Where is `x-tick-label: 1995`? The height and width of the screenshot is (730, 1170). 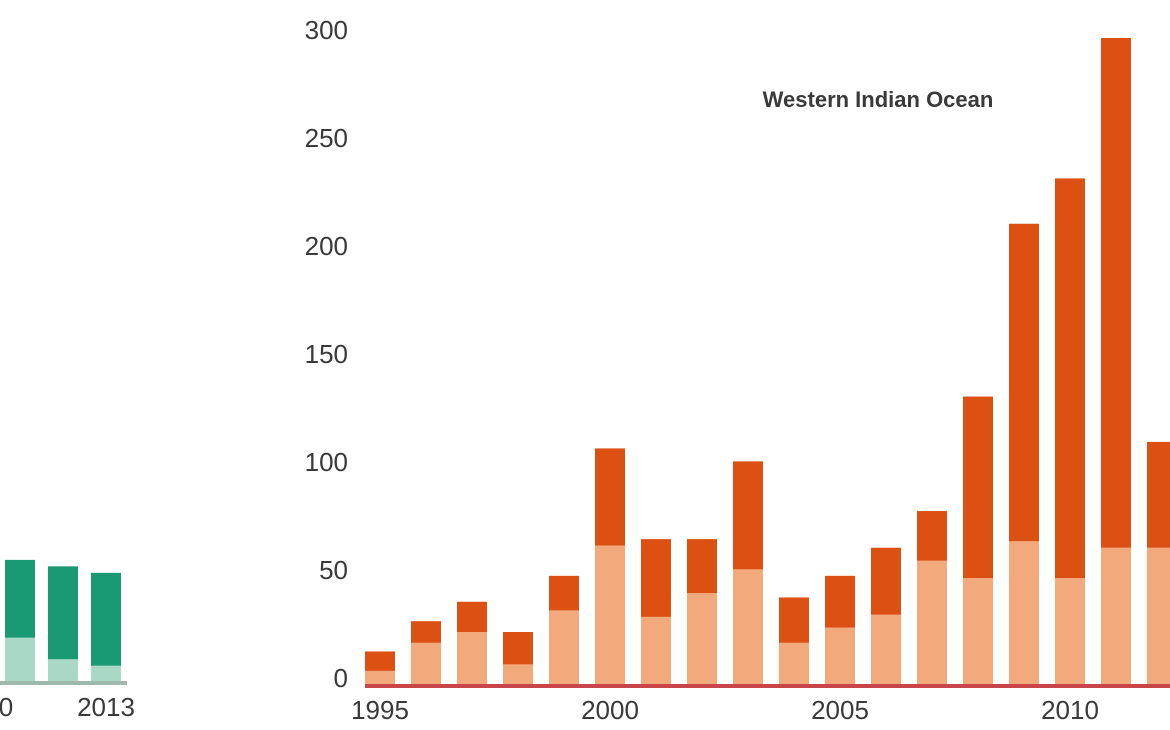 x-tick-label: 1995 is located at coordinates (380, 710).